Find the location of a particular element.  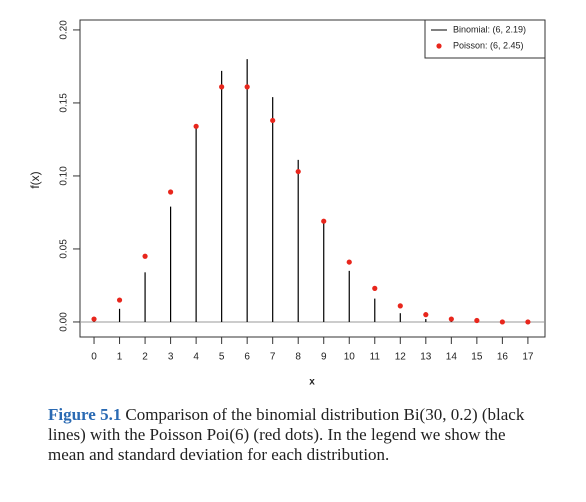

y-tick-label: 0.10 is located at coordinates (64, 176).